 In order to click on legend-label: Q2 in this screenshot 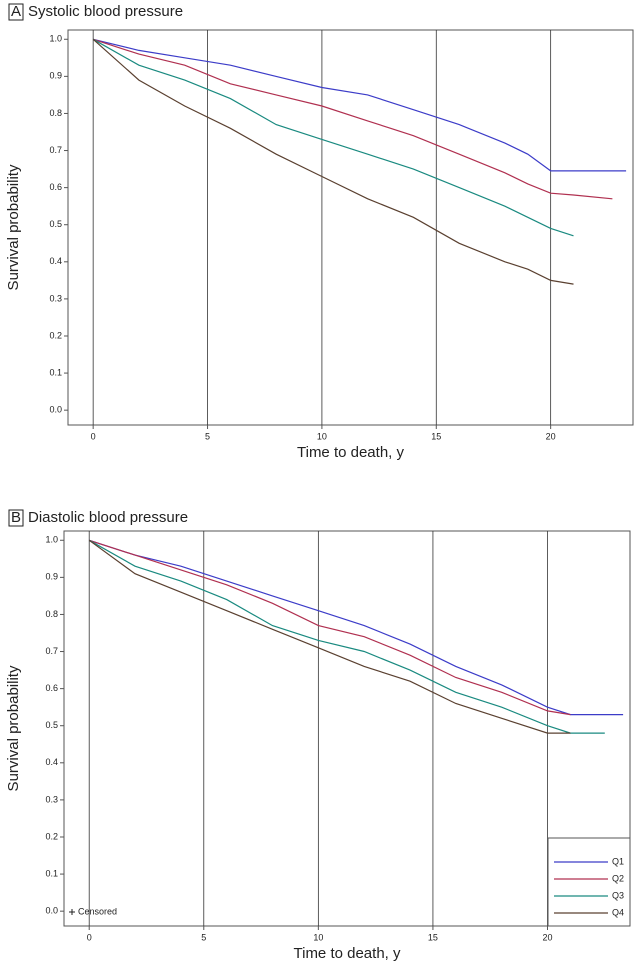, I will do `click(618, 878)`.